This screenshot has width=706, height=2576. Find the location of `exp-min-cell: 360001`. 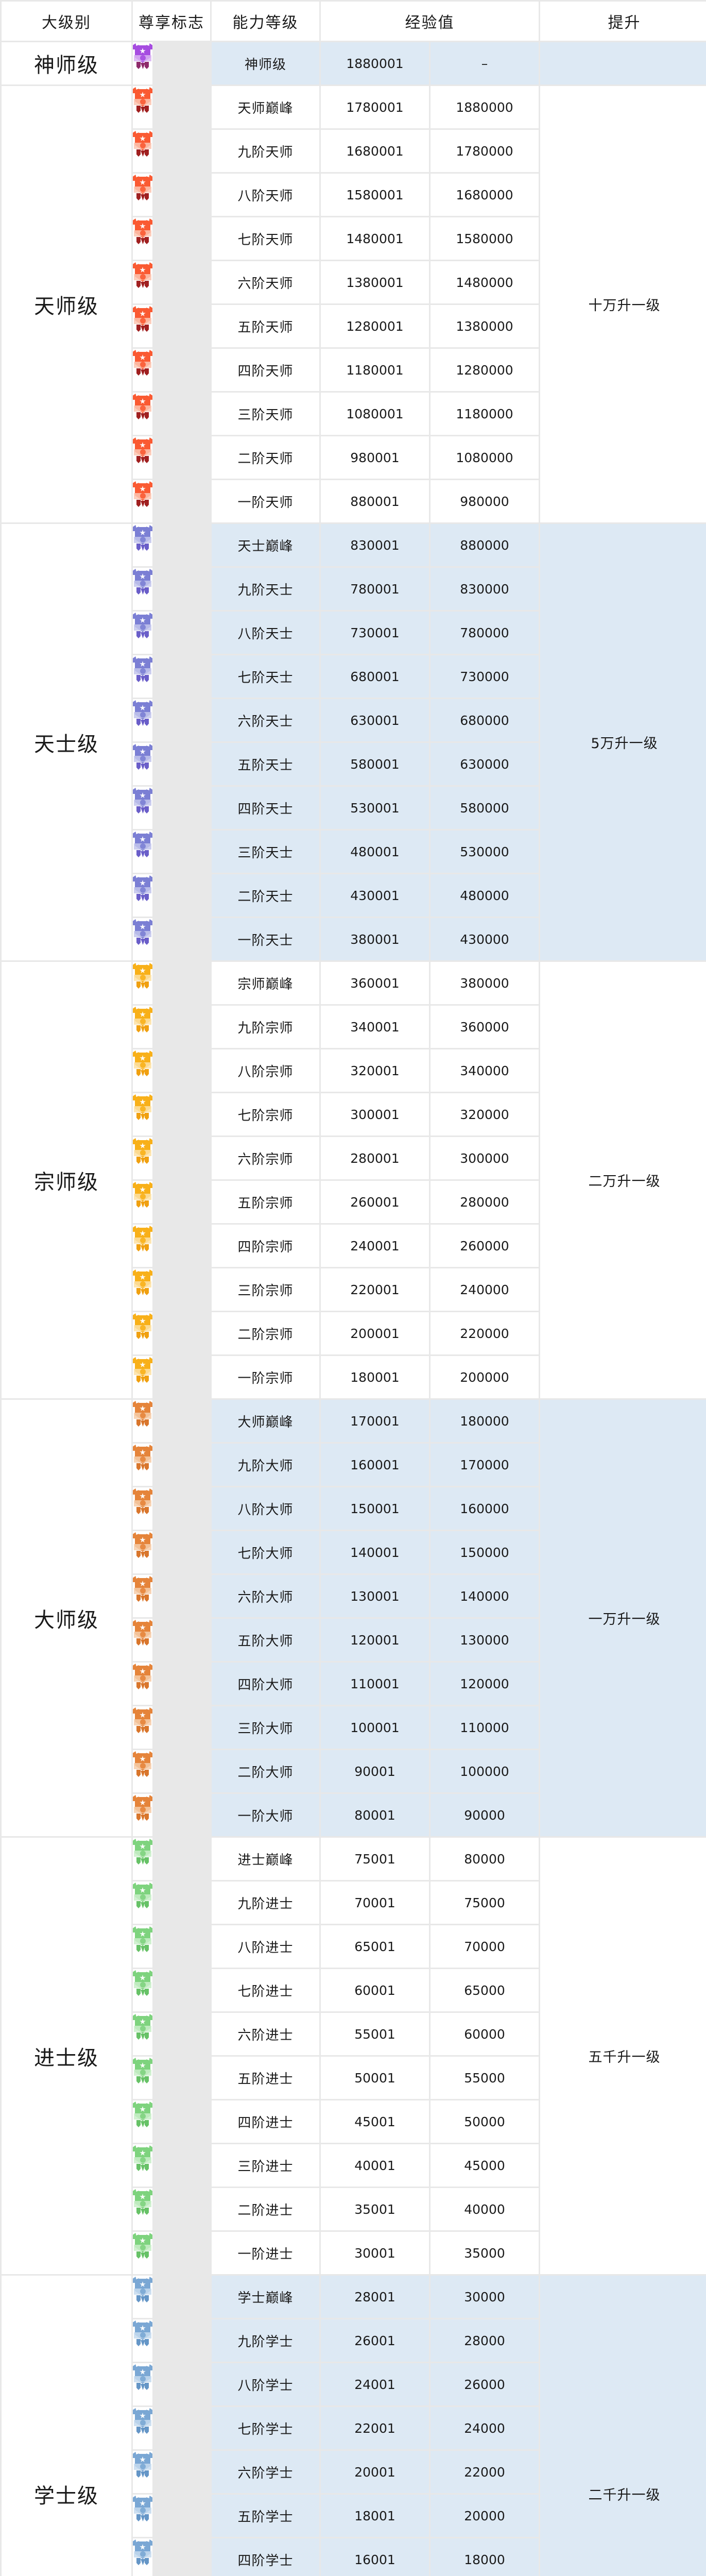

exp-min-cell: 360001 is located at coordinates (375, 983).